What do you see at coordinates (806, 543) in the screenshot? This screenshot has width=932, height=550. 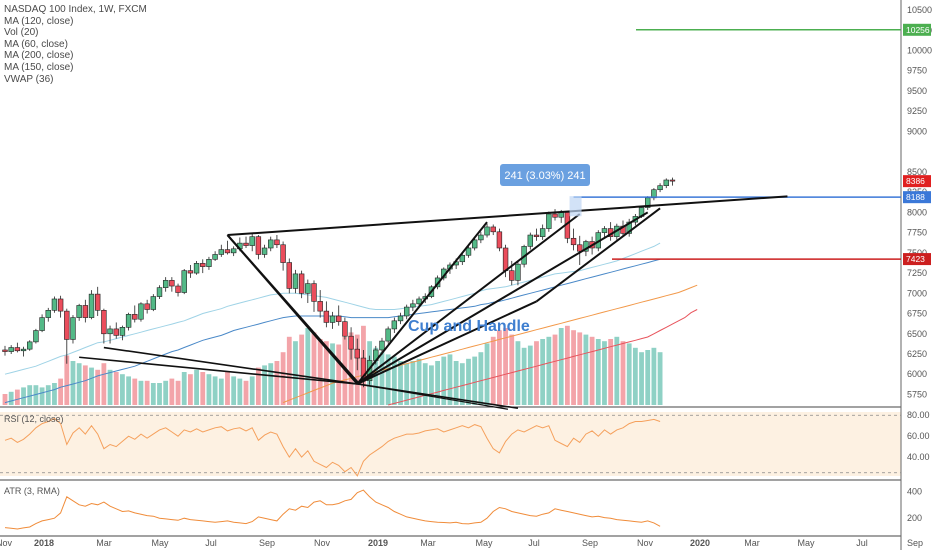 I see `time-tick-label: May` at bounding box center [806, 543].